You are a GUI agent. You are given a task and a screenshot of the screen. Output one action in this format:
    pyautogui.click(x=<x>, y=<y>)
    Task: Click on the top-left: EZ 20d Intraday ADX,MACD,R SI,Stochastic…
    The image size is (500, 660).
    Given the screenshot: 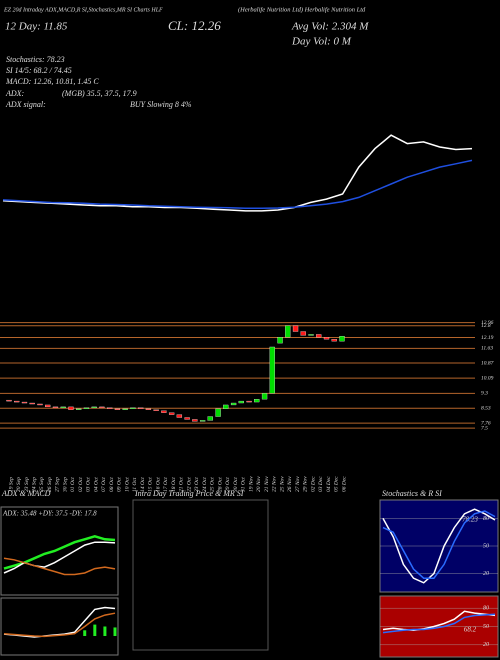 What is the action you would take?
    pyautogui.click(x=83, y=10)
    